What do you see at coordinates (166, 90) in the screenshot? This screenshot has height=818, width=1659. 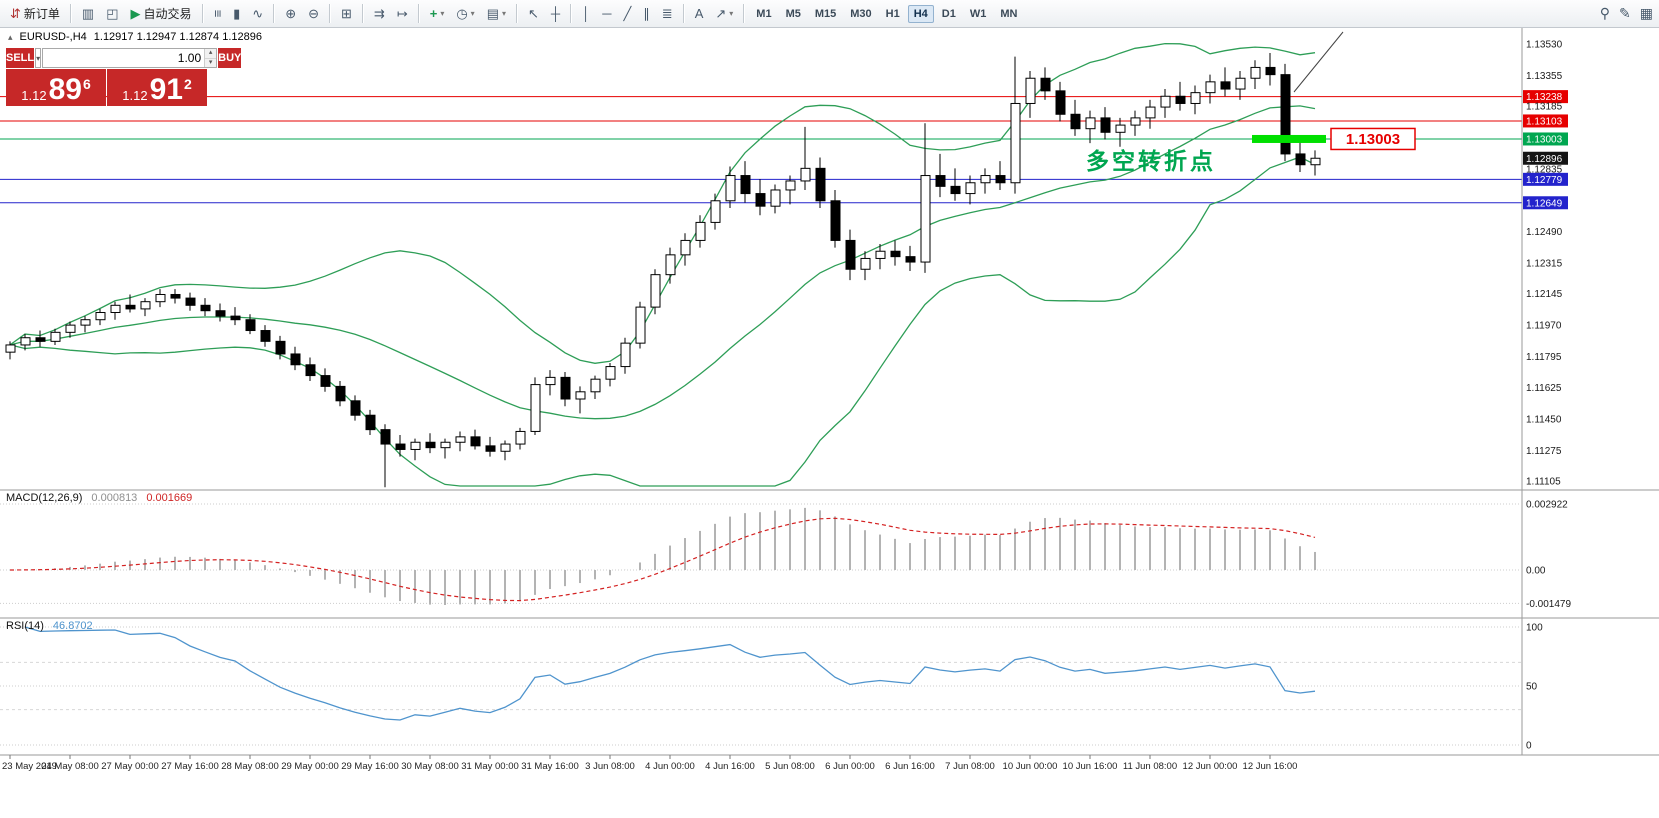 I see `buy-price-big: 91` at bounding box center [166, 90].